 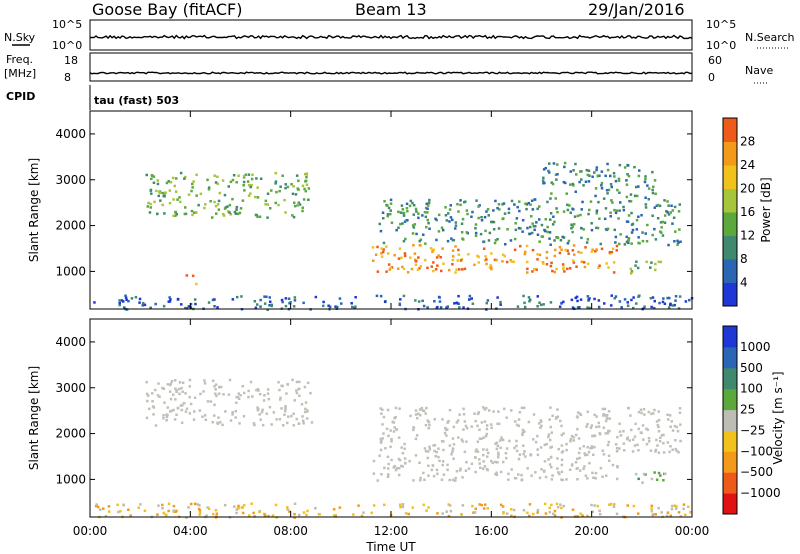 What do you see at coordinates (67, 24) in the screenshot?
I see `nsky-tick-top: 10^5` at bounding box center [67, 24].